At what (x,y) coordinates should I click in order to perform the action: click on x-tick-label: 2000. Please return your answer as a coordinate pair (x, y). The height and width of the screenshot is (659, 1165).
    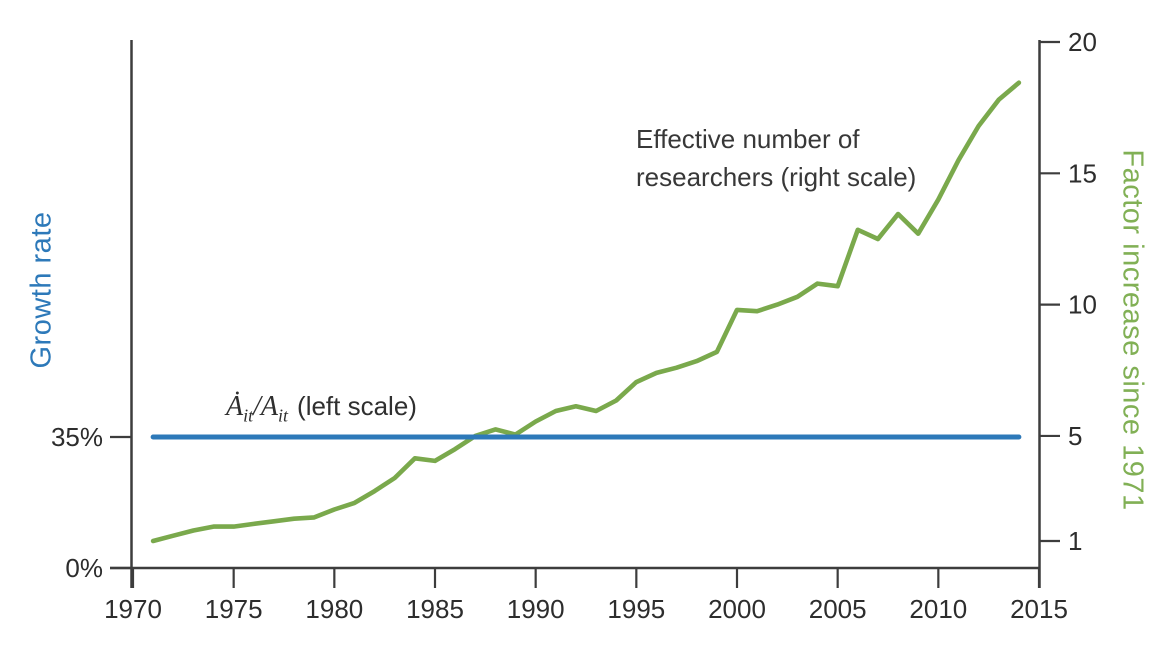
    Looking at the image, I should click on (737, 609).